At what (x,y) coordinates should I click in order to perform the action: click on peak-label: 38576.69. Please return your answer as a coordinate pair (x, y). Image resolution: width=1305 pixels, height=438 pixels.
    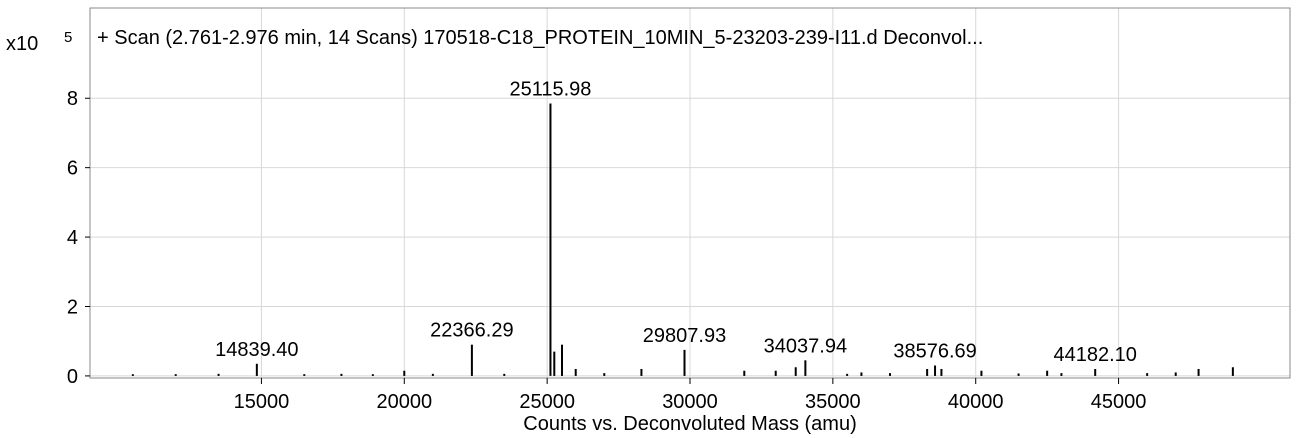
    Looking at the image, I should click on (934, 352).